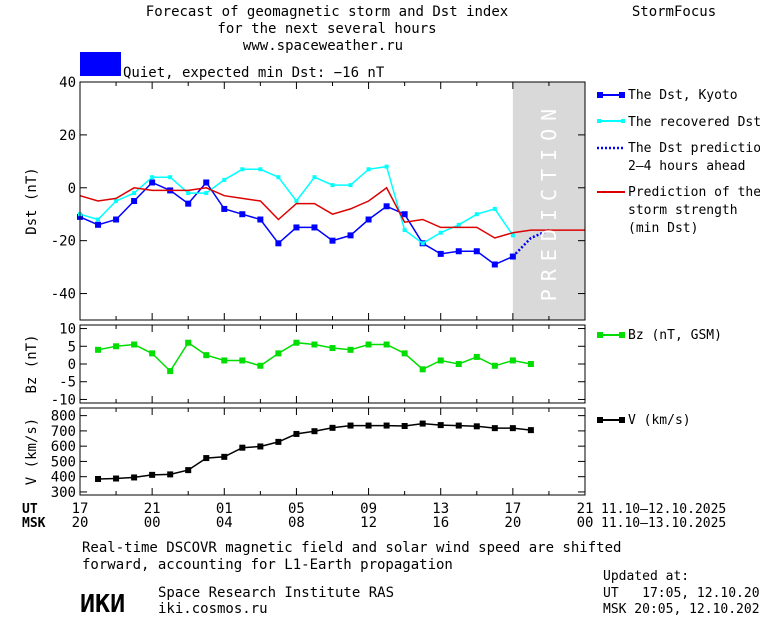 Image resolution: width=760 pixels, height=624 pixels. What do you see at coordinates (440, 523) in the screenshot?
I see `msk-tick-label: 16` at bounding box center [440, 523].